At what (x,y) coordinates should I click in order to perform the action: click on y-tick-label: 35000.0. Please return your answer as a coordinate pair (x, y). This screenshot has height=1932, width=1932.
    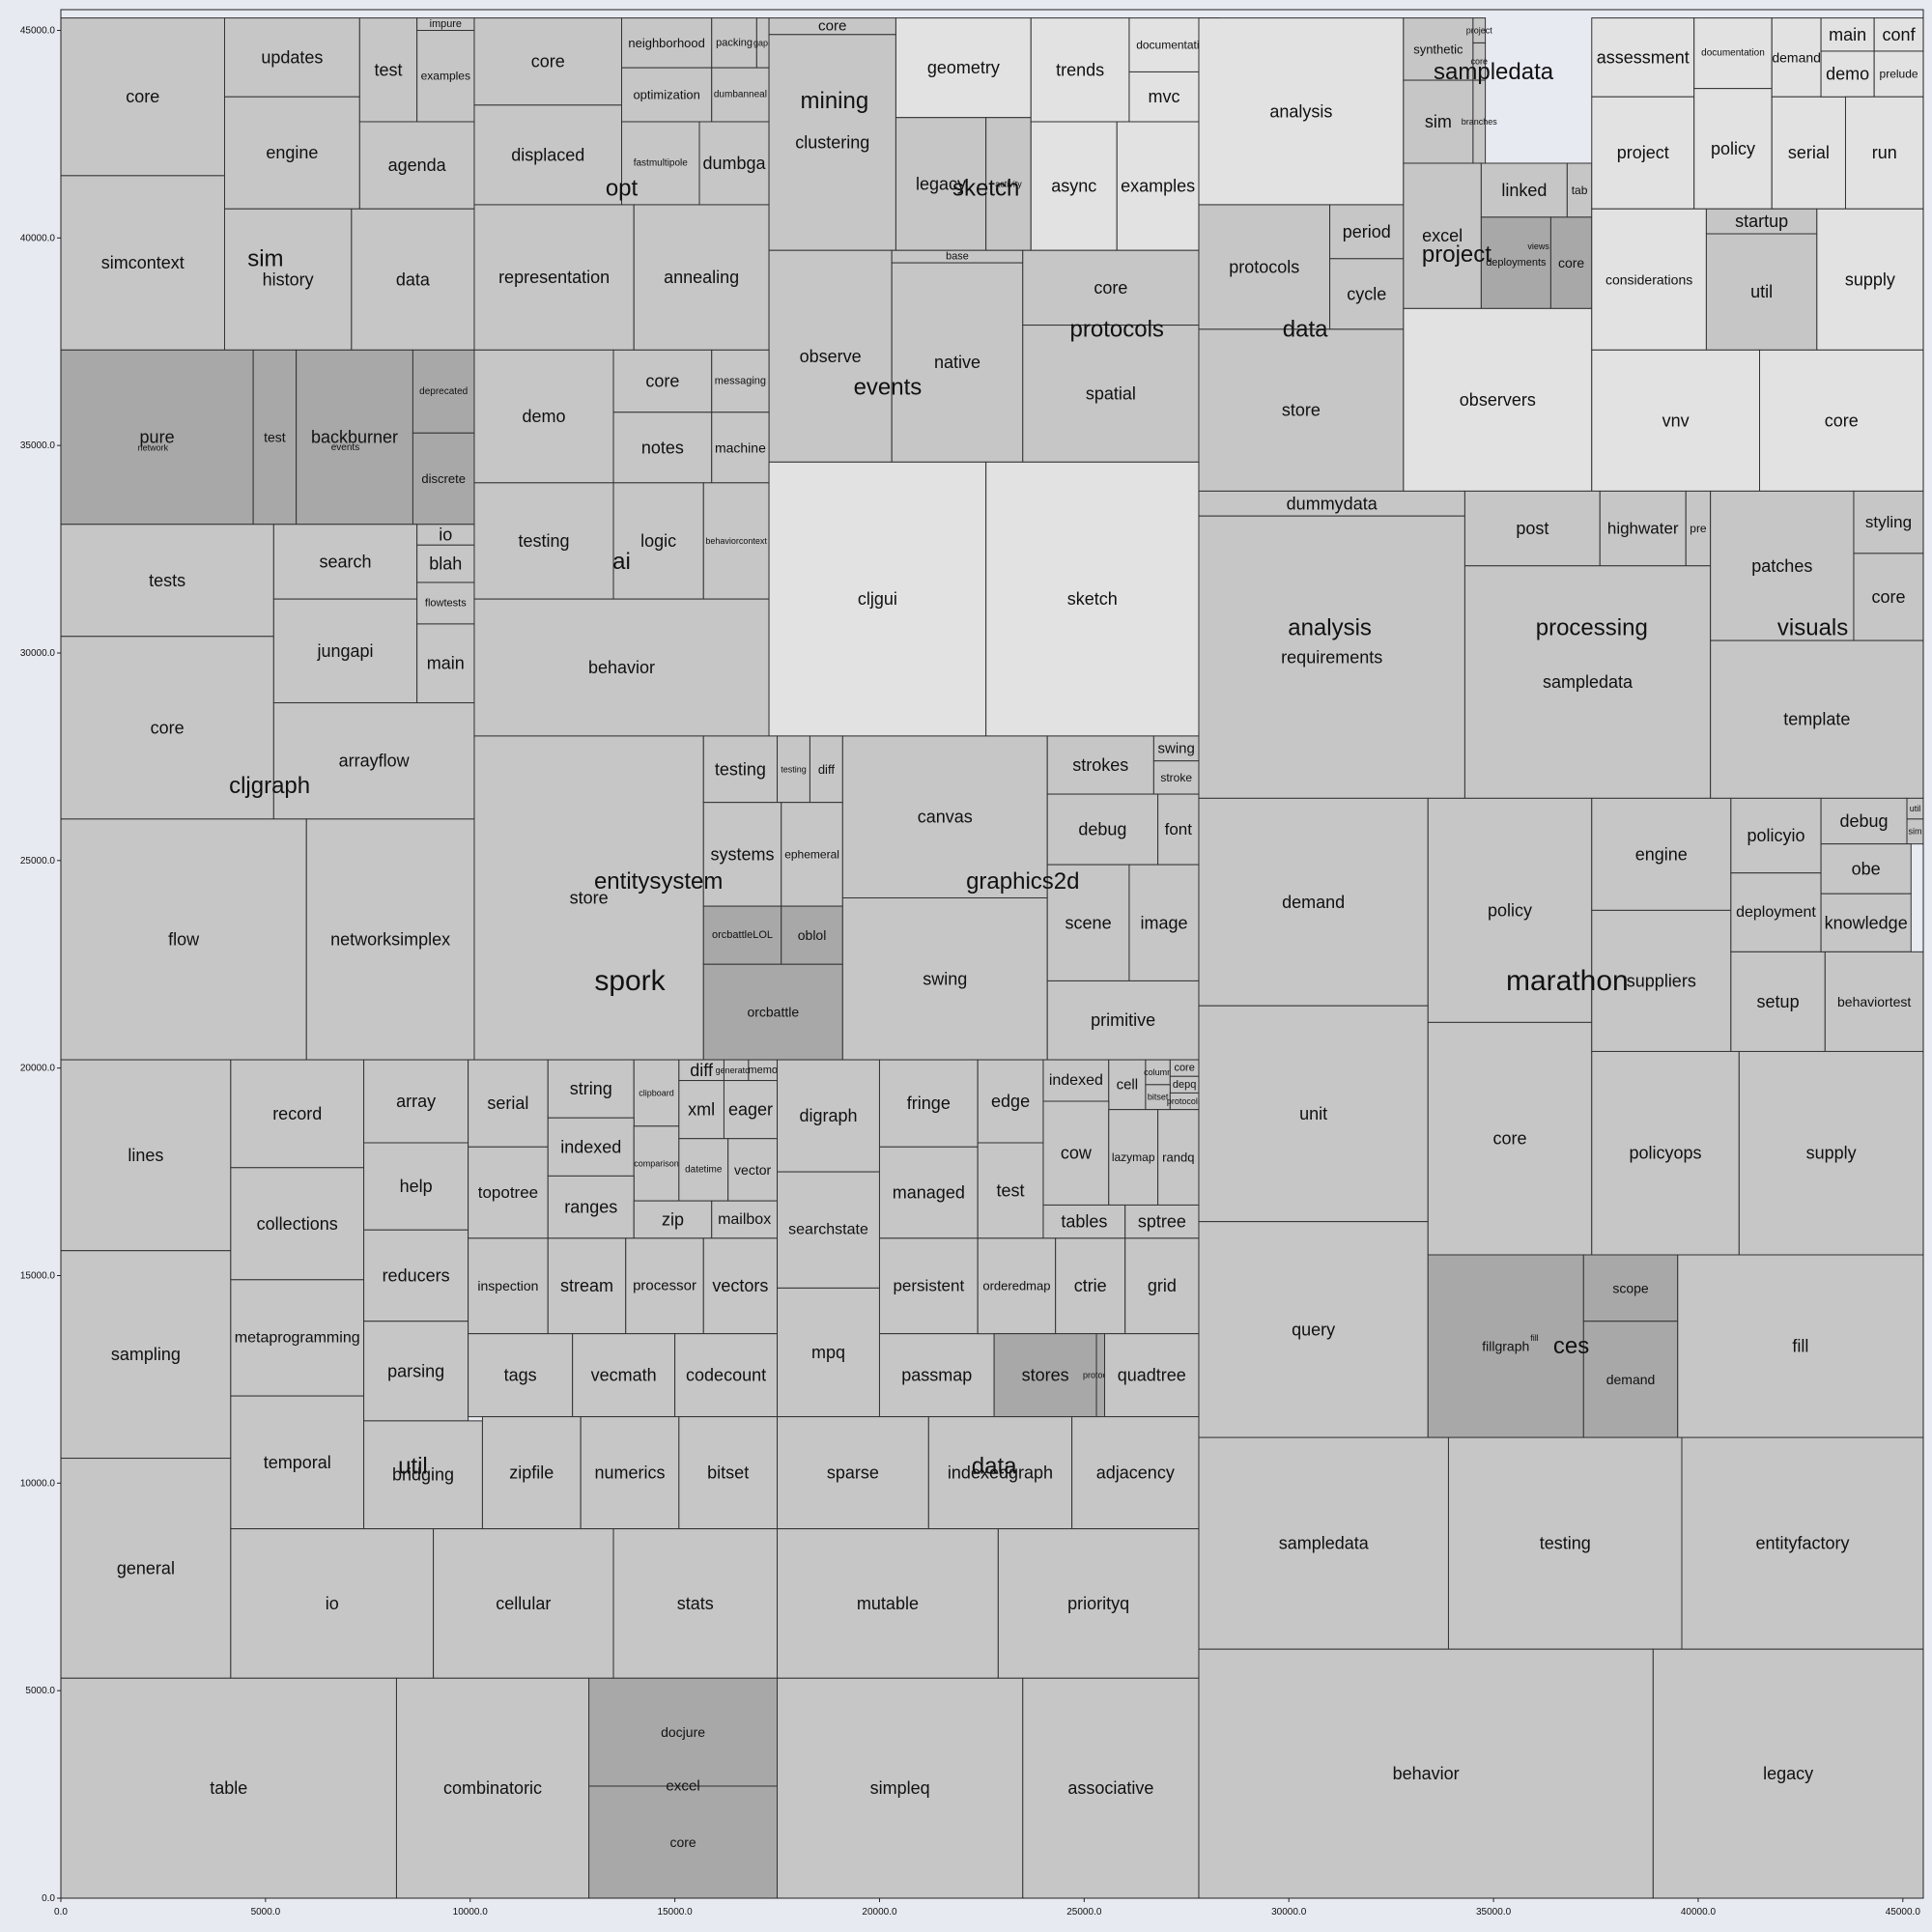
    Looking at the image, I should click on (38, 445).